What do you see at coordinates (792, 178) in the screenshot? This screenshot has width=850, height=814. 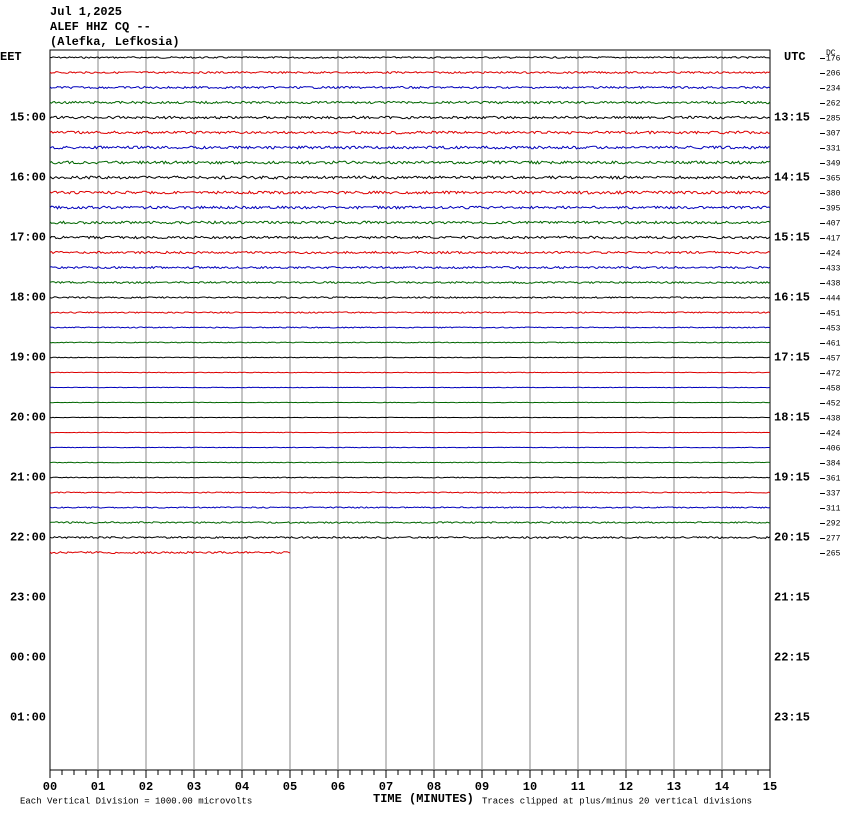 I see `utc-hour-label: 14:15` at bounding box center [792, 178].